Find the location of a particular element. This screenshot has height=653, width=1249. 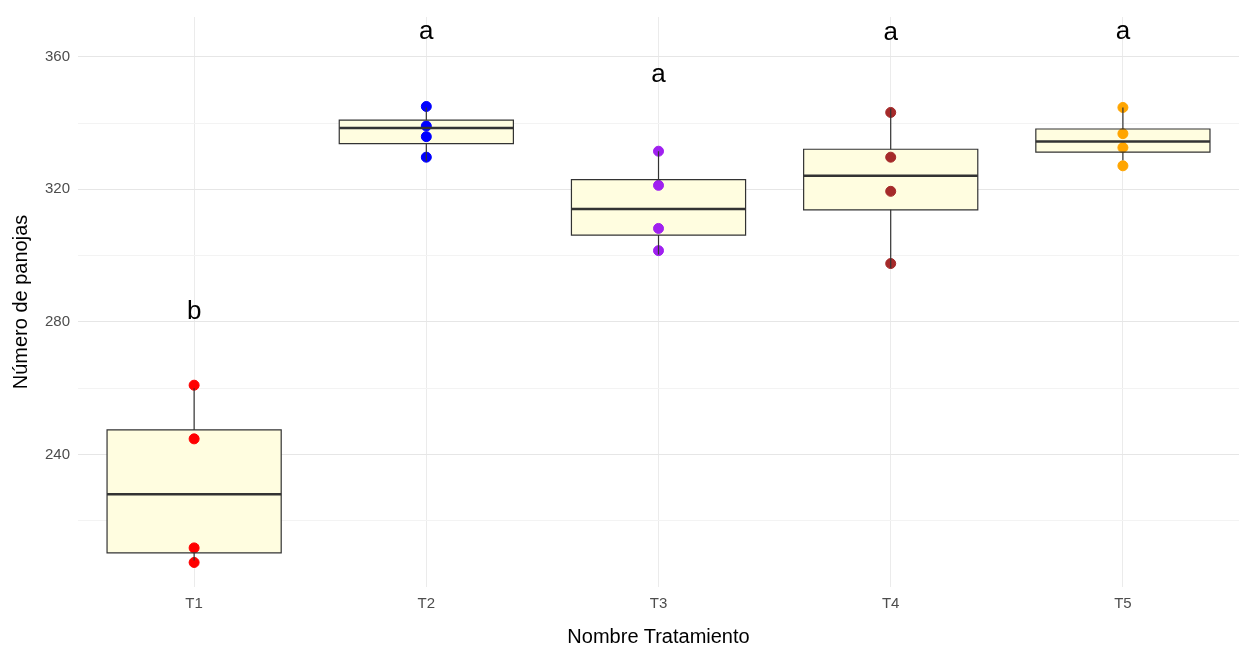

annotation: b is located at coordinates (194, 310).